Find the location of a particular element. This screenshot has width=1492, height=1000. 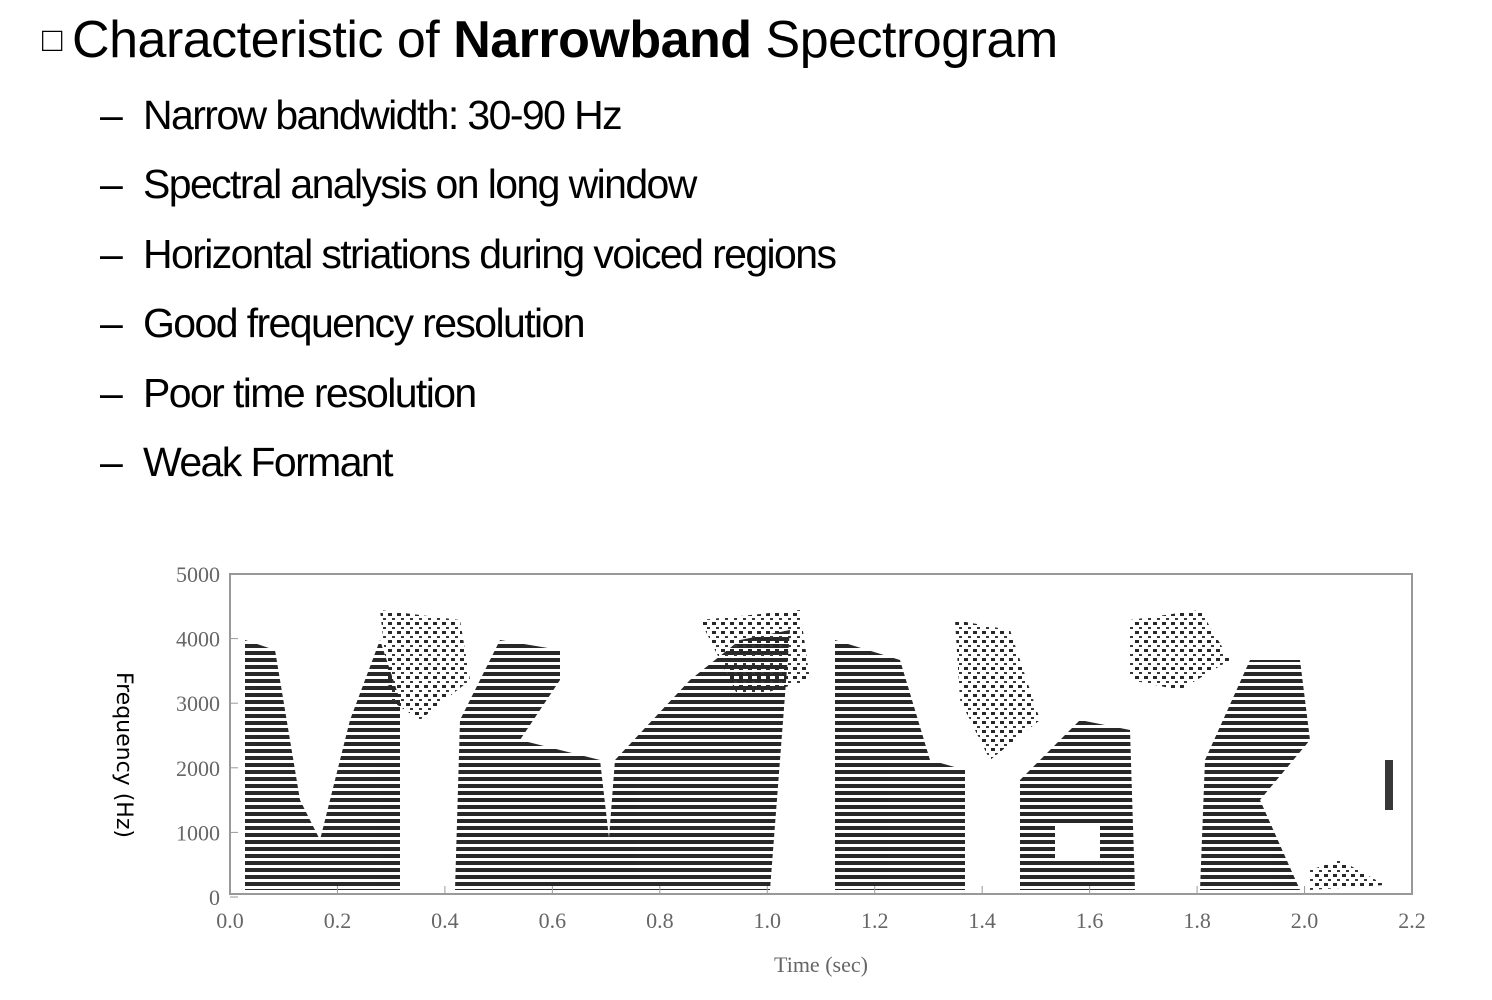

x-axis-label: Time (sec) is located at coordinates (821, 964).